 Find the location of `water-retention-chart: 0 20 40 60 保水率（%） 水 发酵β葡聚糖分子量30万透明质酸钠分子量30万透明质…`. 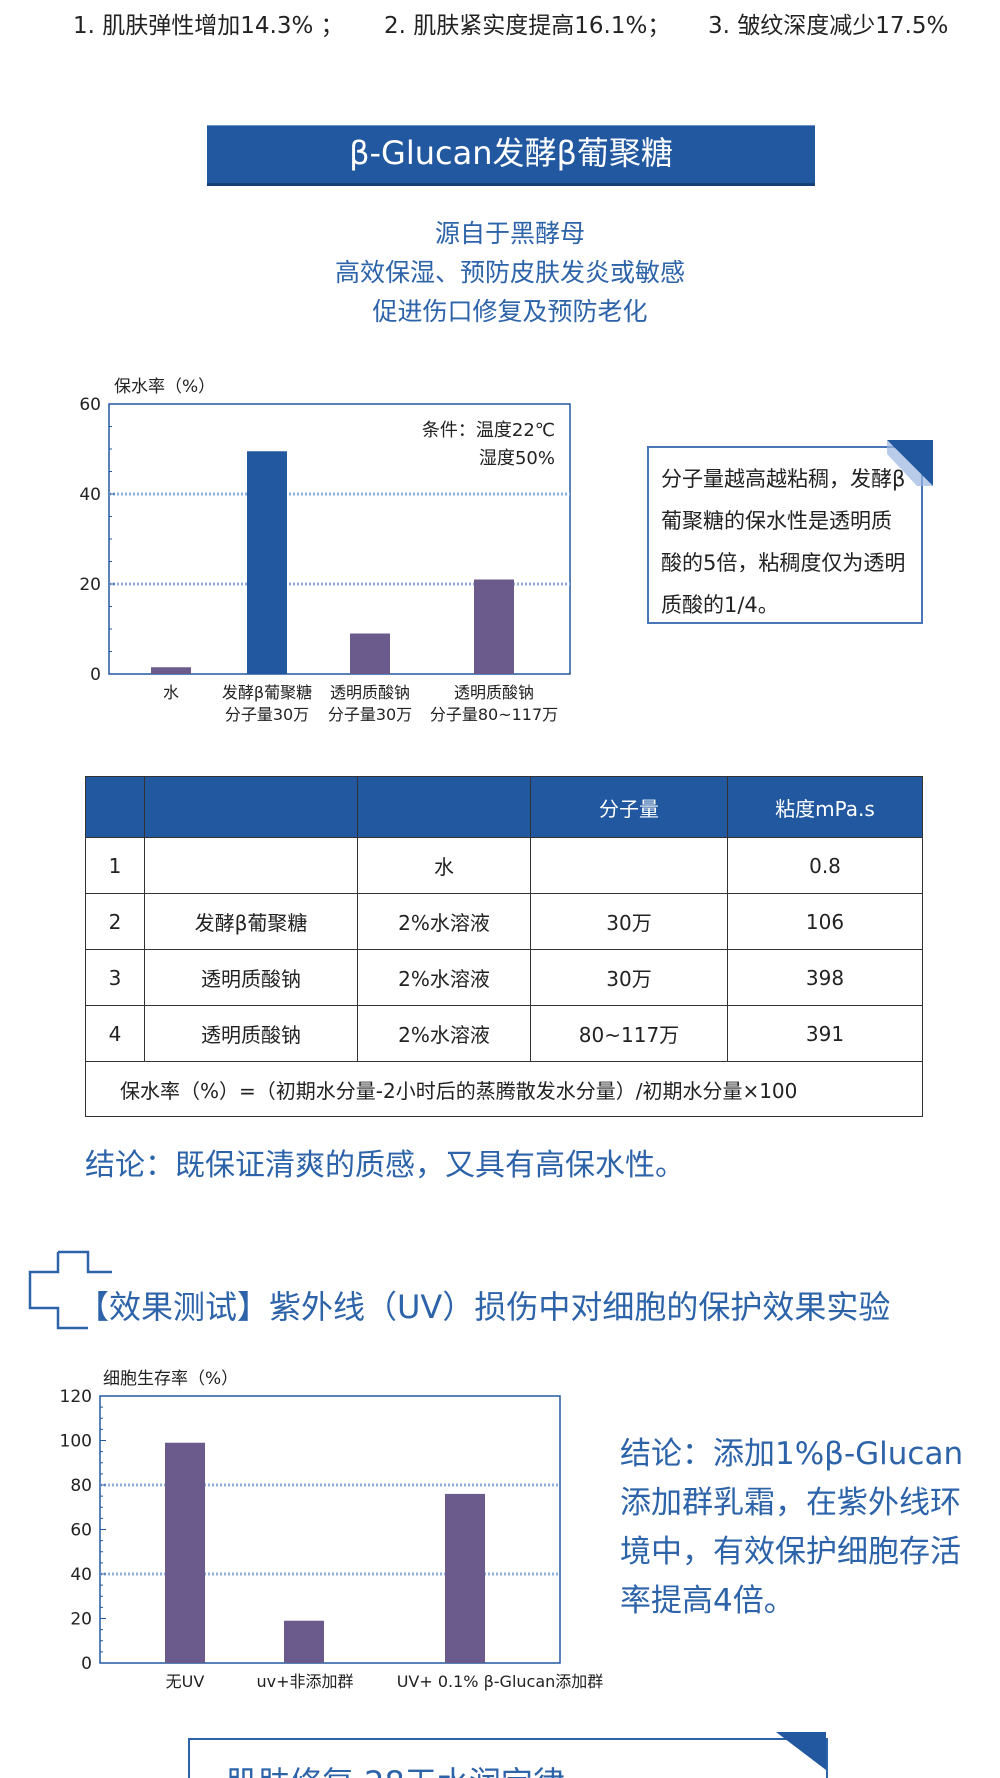

water-retention-chart: 0 20 40 60 保水率（%） 水 发酵β葡聚糖分子量30万透明质酸钠分子量30万透明质… is located at coordinates (325, 550).